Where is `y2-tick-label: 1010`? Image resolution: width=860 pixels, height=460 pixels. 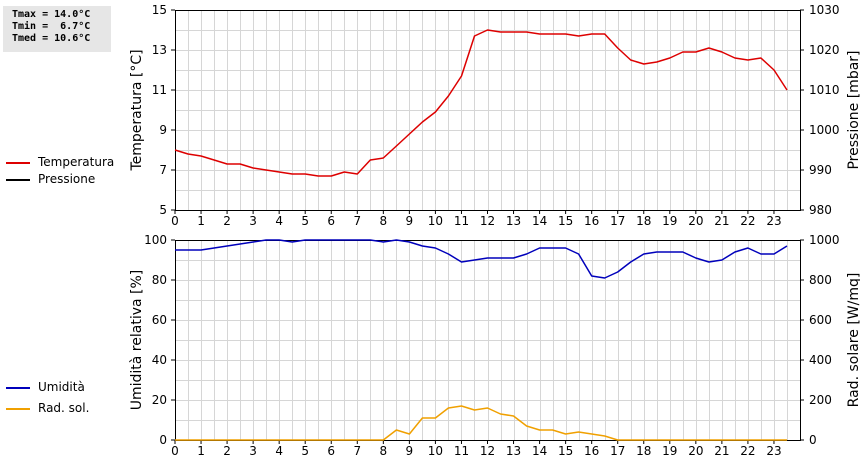
y2-tick-label: 1010 is located at coordinates (824, 90).